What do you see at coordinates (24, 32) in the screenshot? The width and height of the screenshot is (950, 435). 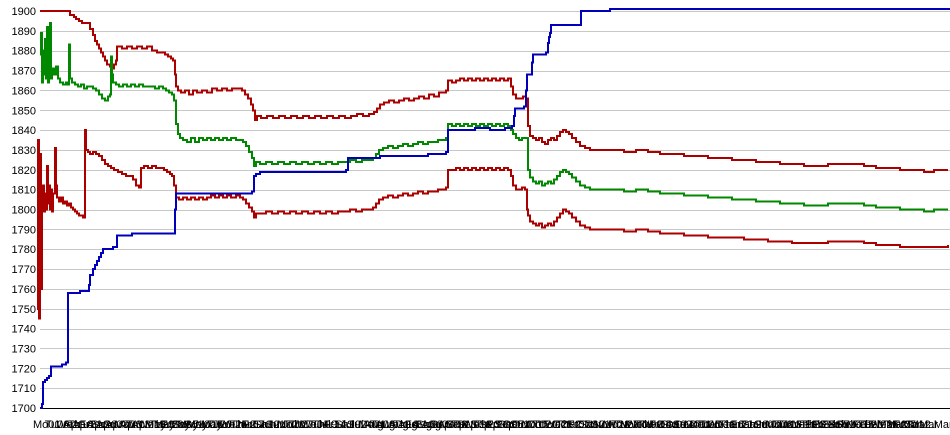 I see `y-axis-tick-label: 1890` at bounding box center [24, 32].